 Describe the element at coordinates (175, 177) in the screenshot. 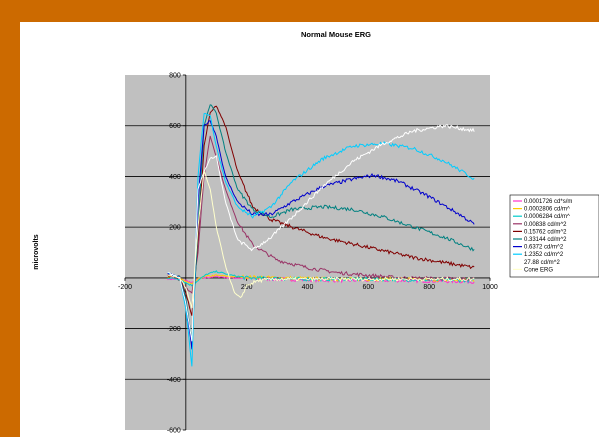

I see `y-tick-label-2: 400` at that location.